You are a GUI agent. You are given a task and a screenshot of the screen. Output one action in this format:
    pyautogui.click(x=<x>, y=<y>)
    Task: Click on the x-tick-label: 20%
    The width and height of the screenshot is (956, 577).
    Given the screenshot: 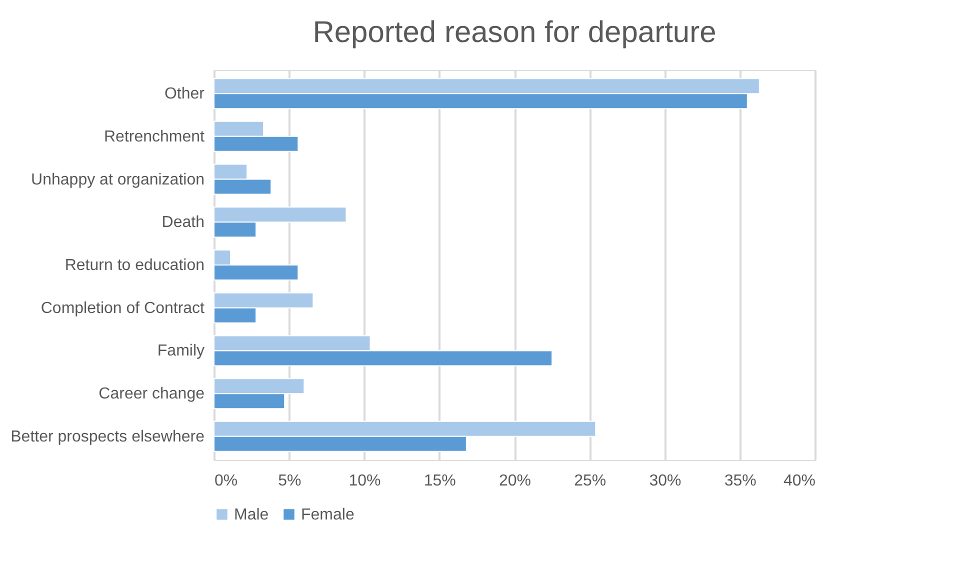 What is the action you would take?
    pyautogui.click(x=515, y=481)
    